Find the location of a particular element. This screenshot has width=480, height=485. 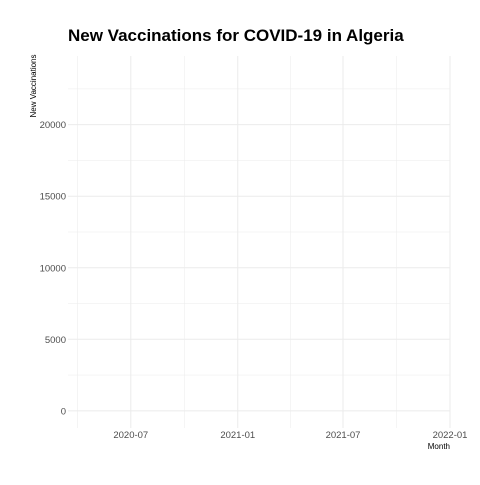

chart-title: New Vaccinations for COVID-19 in Algeria is located at coordinates (236, 35).